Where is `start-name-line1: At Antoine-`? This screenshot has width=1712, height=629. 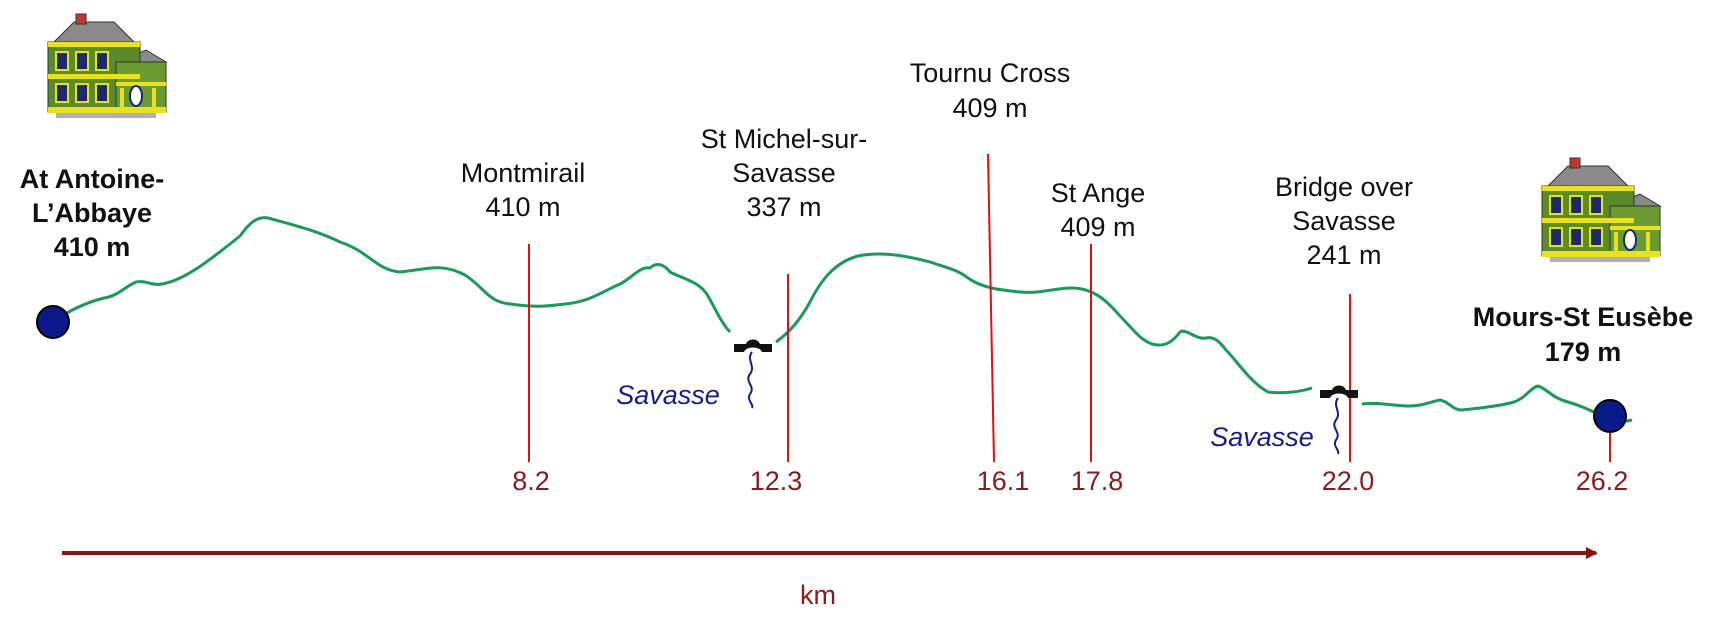 start-name-line1: At Antoine- is located at coordinates (92, 179).